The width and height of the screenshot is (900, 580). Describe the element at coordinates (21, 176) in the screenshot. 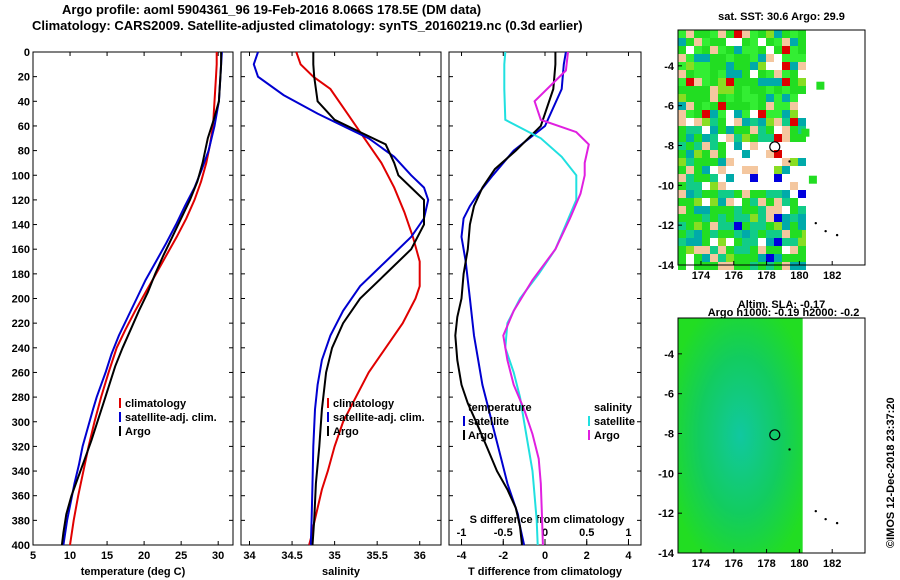

I see `depth-tick-label: 100` at that location.